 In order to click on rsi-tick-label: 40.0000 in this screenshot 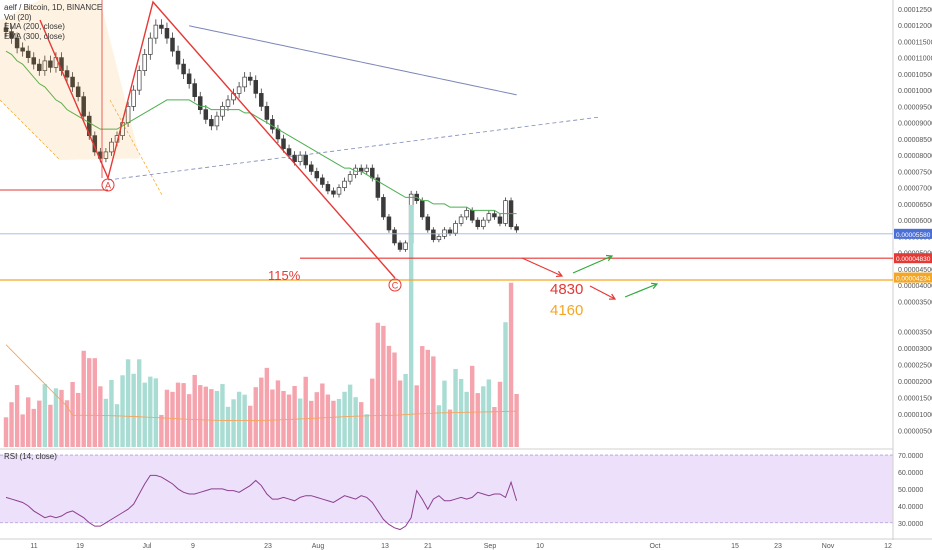, I will do `click(910, 507)`.